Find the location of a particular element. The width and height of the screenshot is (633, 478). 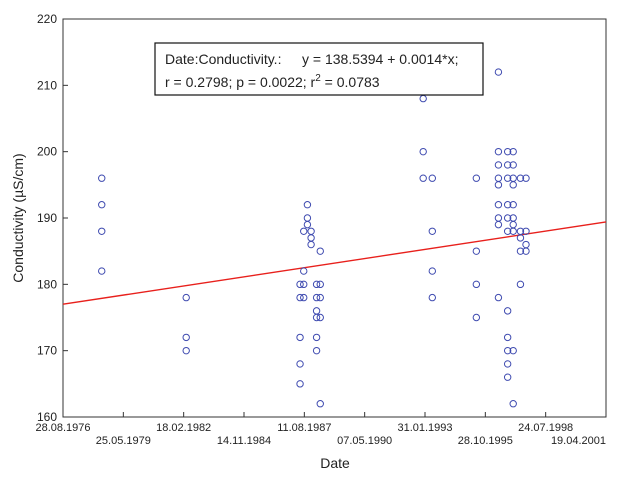

y-tick-label: 160 is located at coordinates (47, 417).